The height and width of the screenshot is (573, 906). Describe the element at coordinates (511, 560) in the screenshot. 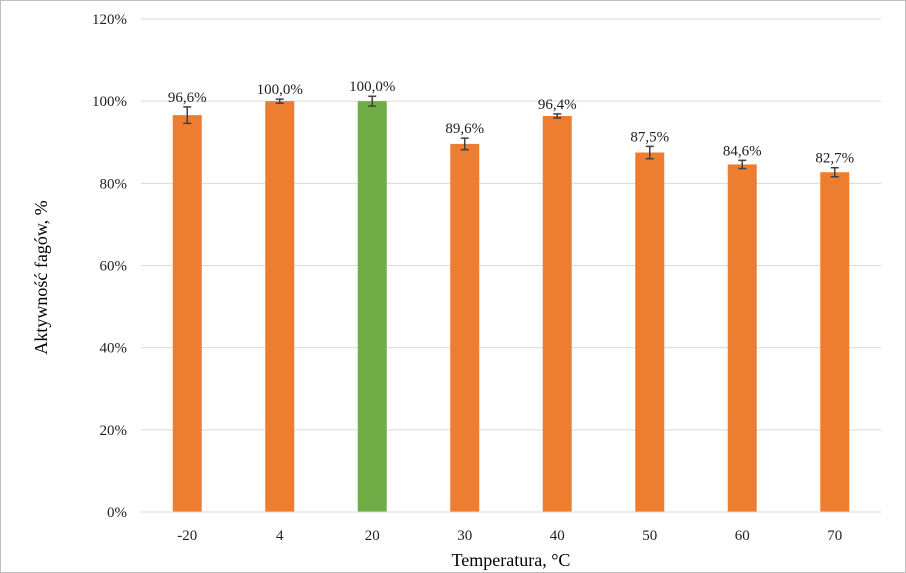

I see `x-axis-title: Temperatura, °C` at that location.